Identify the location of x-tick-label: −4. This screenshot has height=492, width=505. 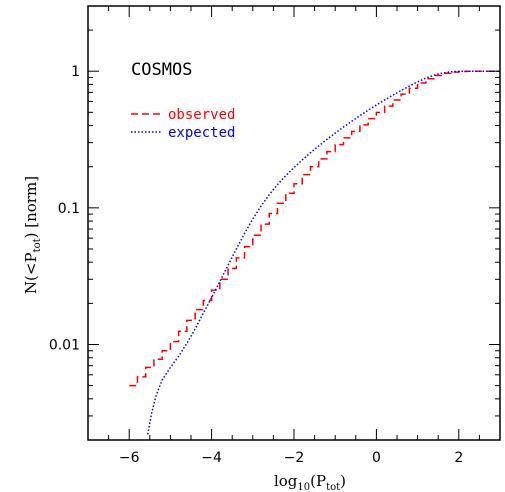
(211, 458).